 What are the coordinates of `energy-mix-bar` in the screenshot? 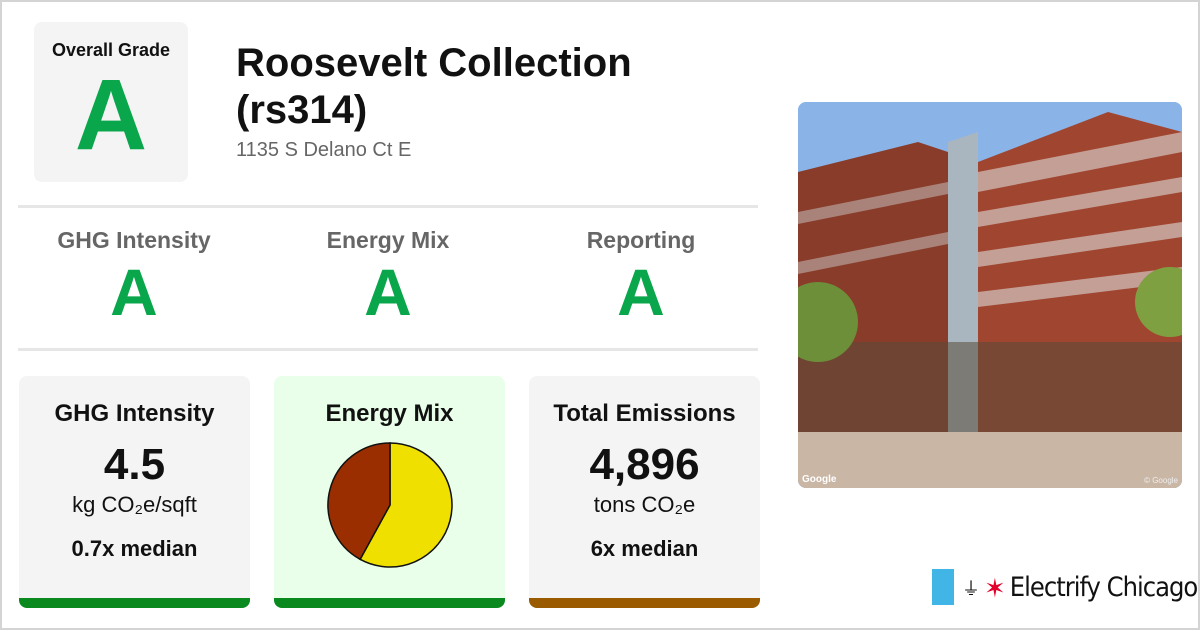 It's located at (389, 603).